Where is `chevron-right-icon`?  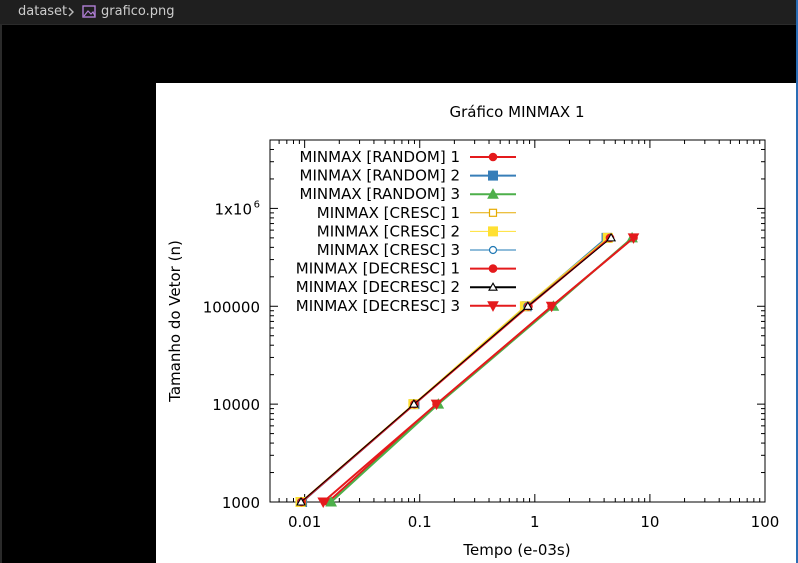 chevron-right-icon is located at coordinates (71, 12).